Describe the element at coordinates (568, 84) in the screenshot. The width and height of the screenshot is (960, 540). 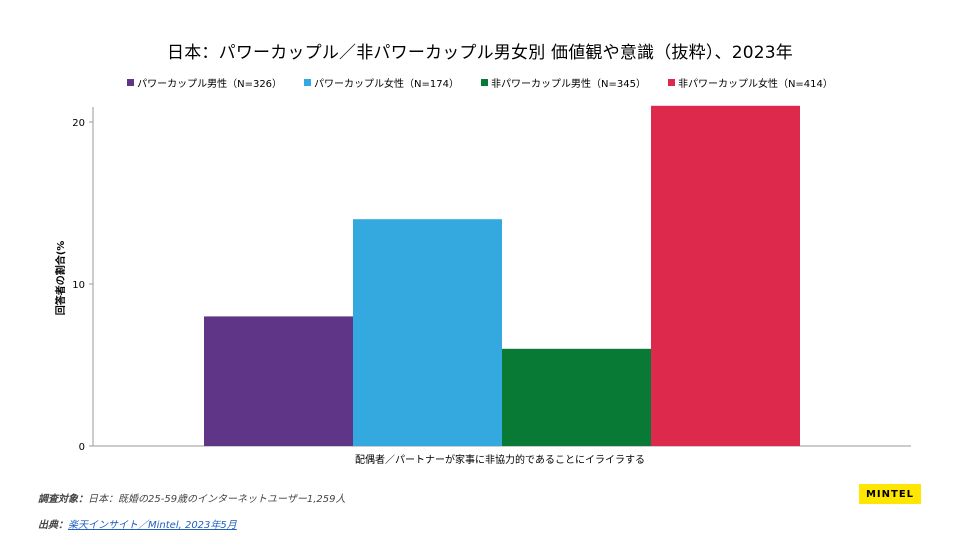
I see `legend-label: 非パワーカップル男性（N=345）` at that location.